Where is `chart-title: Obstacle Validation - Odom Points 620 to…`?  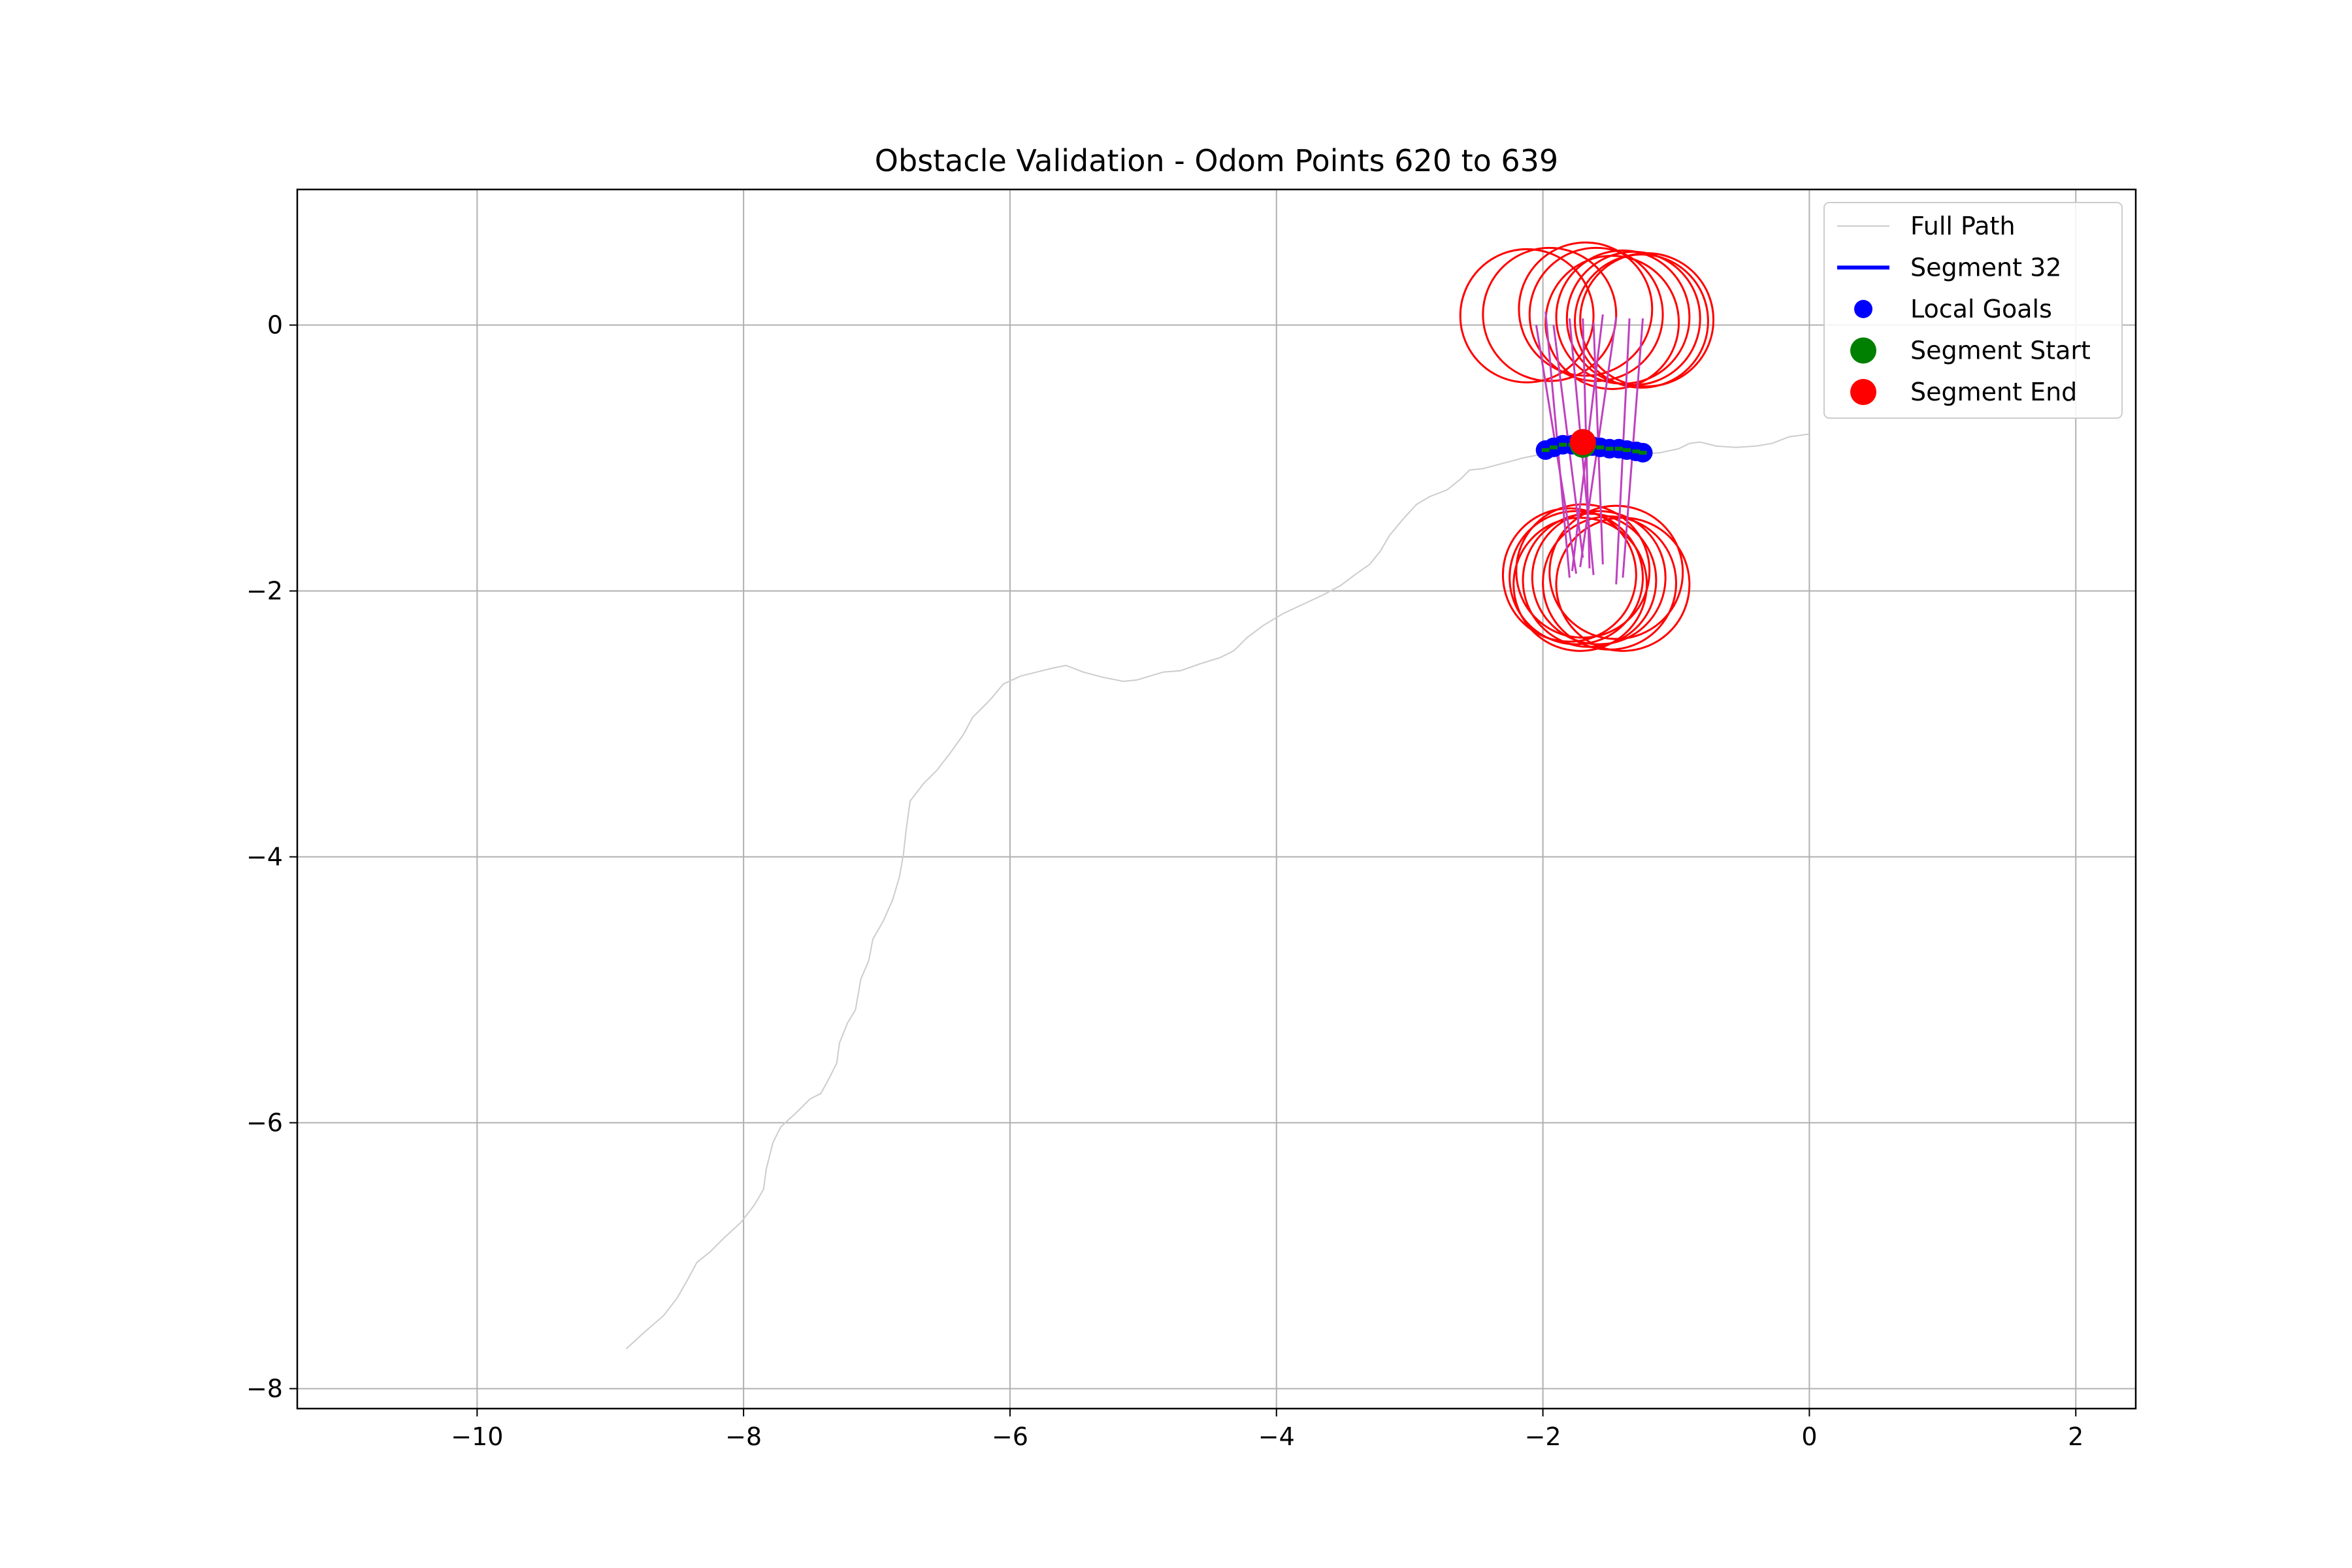 chart-title: Obstacle Validation - Odom Points 620 to… is located at coordinates (1216, 160).